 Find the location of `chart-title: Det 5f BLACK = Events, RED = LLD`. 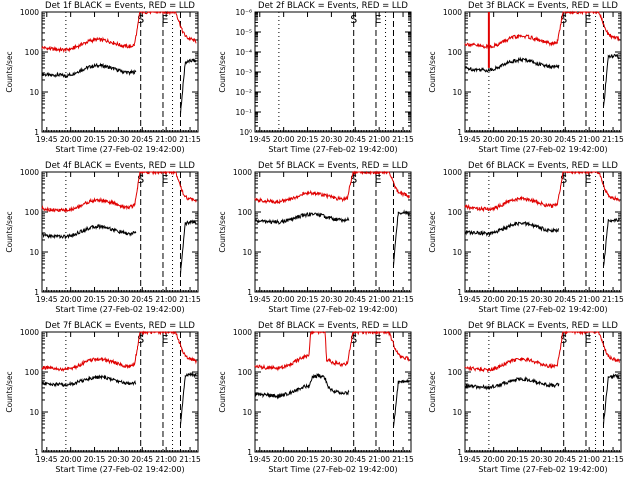

chart-title: Det 5f BLACK = Events, RED = LLD is located at coordinates (333, 166).